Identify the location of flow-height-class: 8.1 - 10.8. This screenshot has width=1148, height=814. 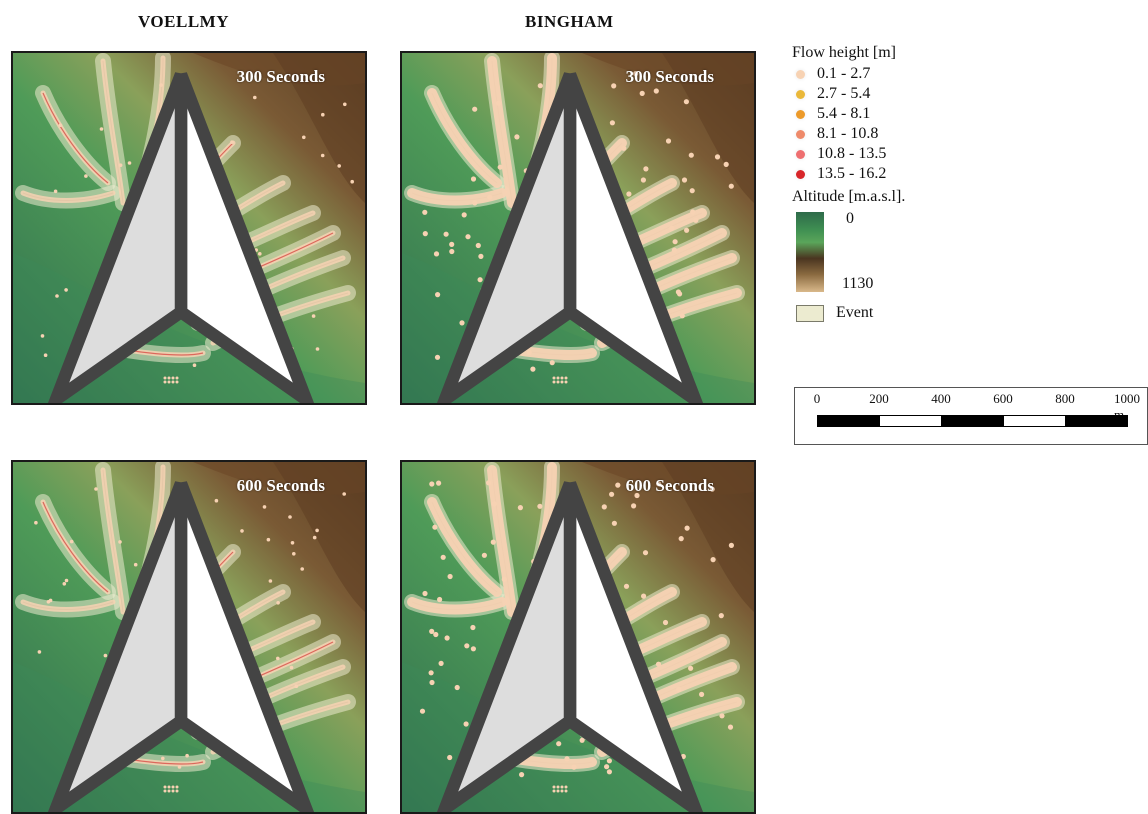
(848, 134).